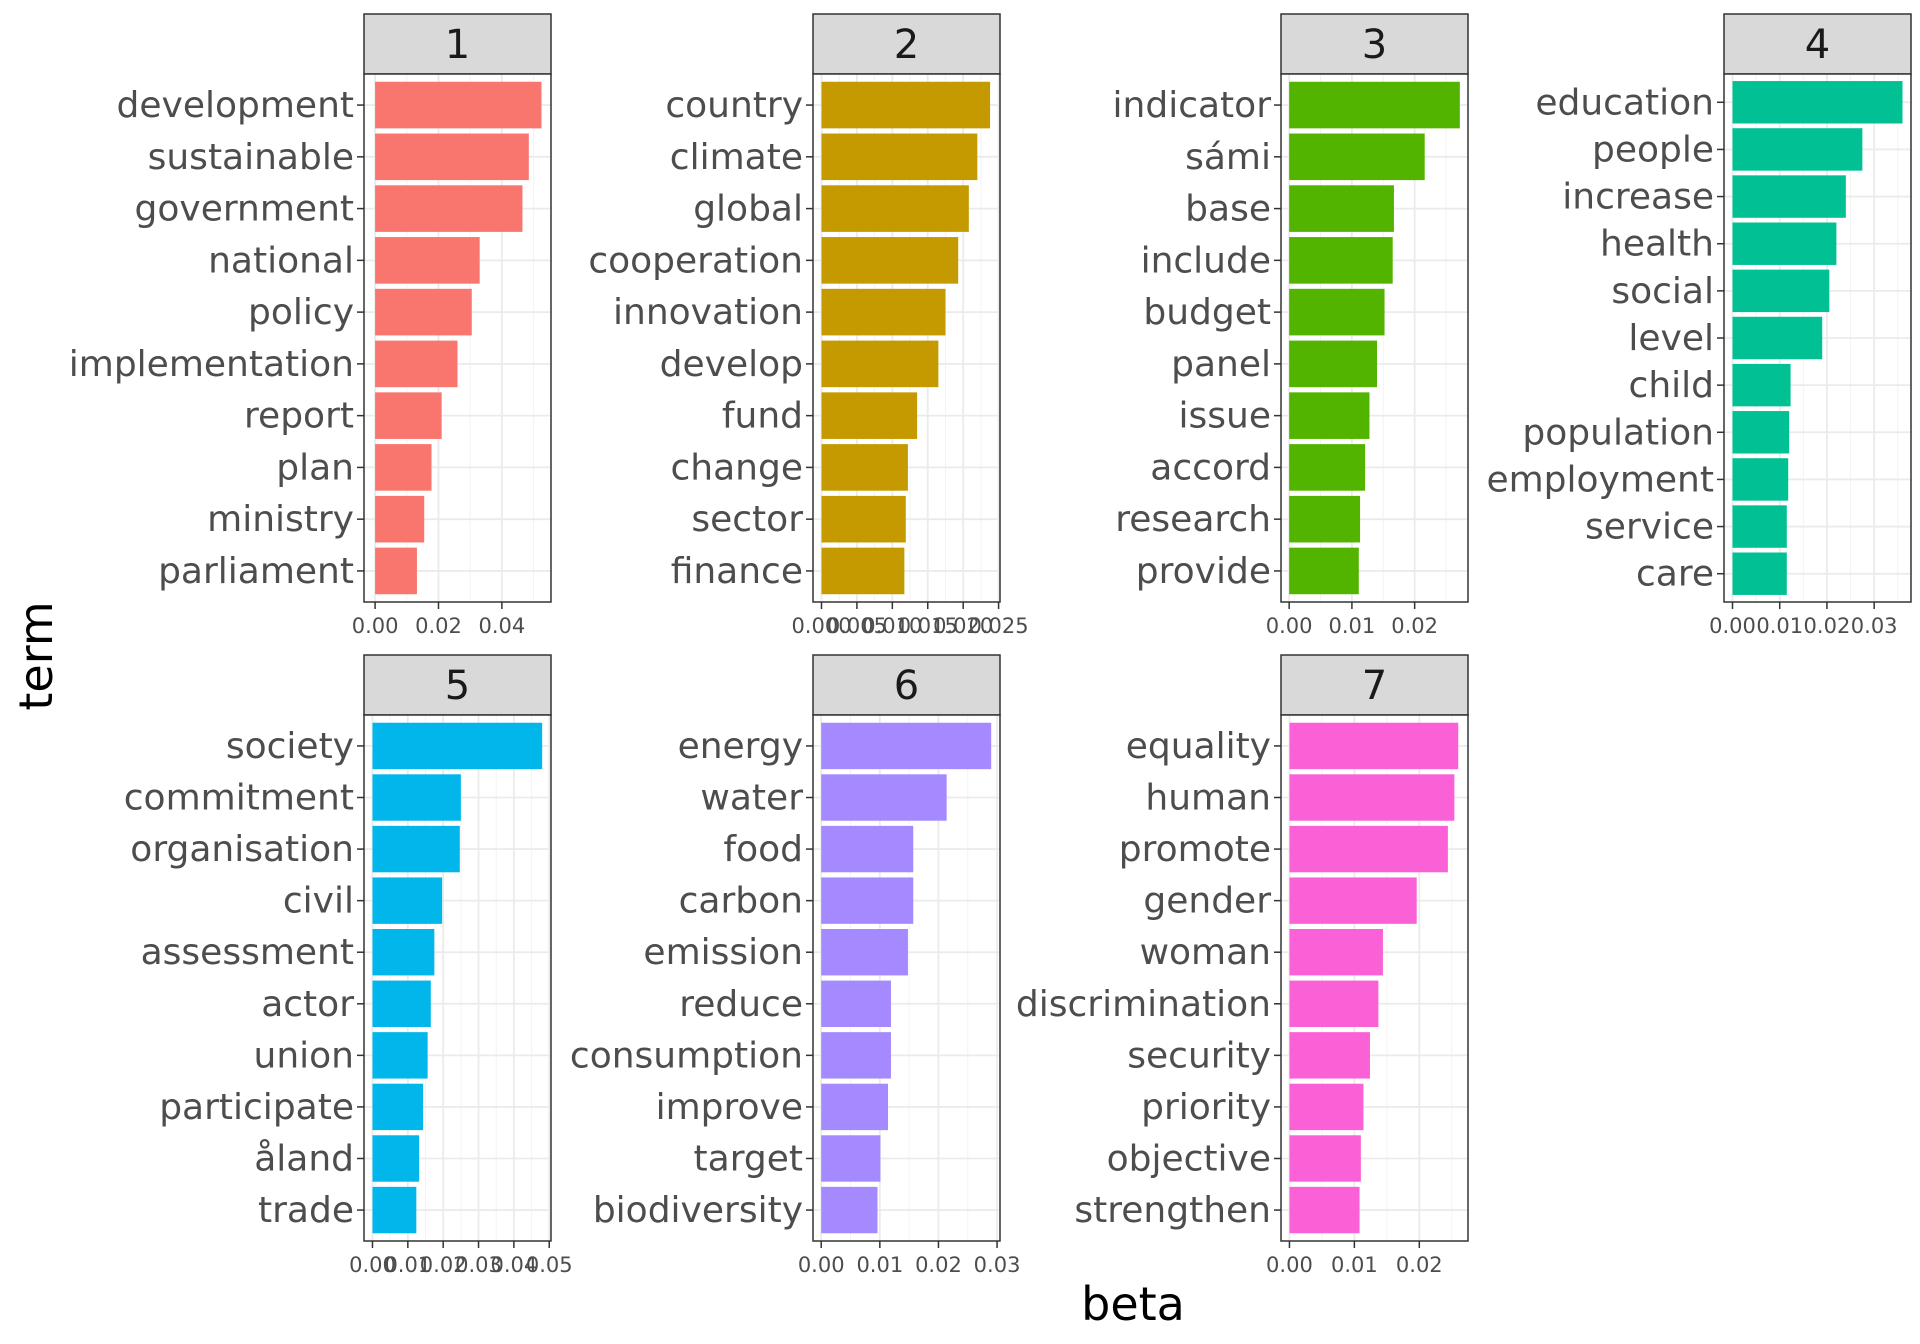 The image size is (1920, 1344). I want to click on bar-biodiversity, so click(849, 1210).